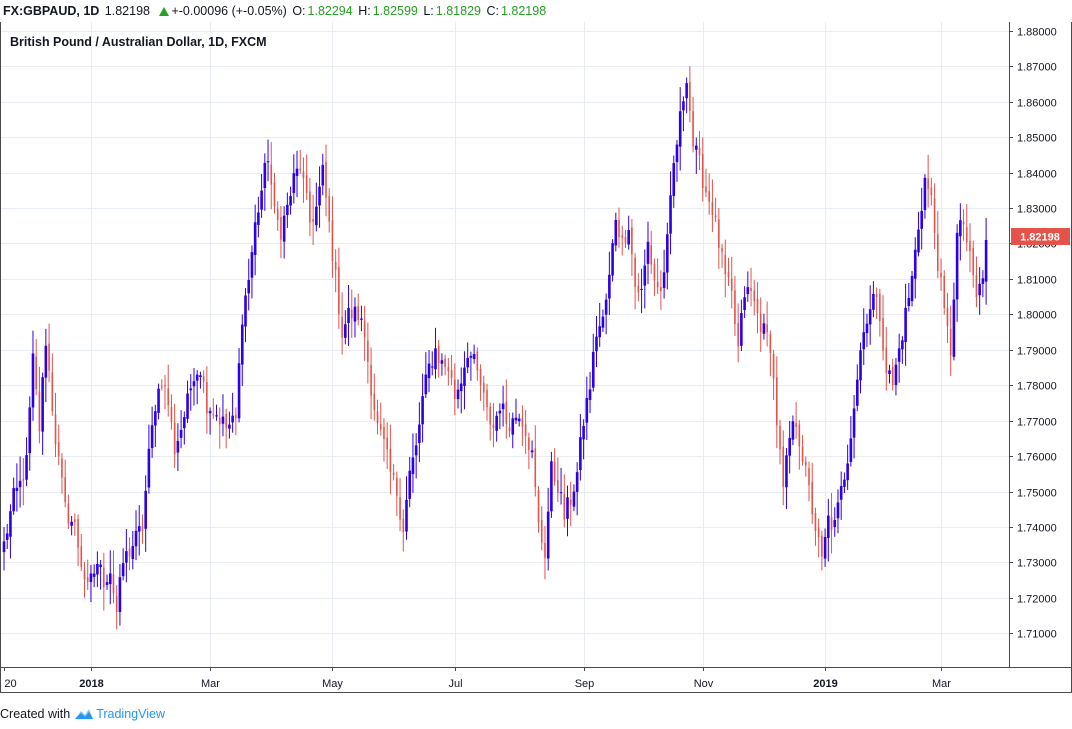 The width and height of the screenshot is (1072, 729). What do you see at coordinates (119, 714) in the screenshot?
I see `tradingview-link: TradingView` at bounding box center [119, 714].